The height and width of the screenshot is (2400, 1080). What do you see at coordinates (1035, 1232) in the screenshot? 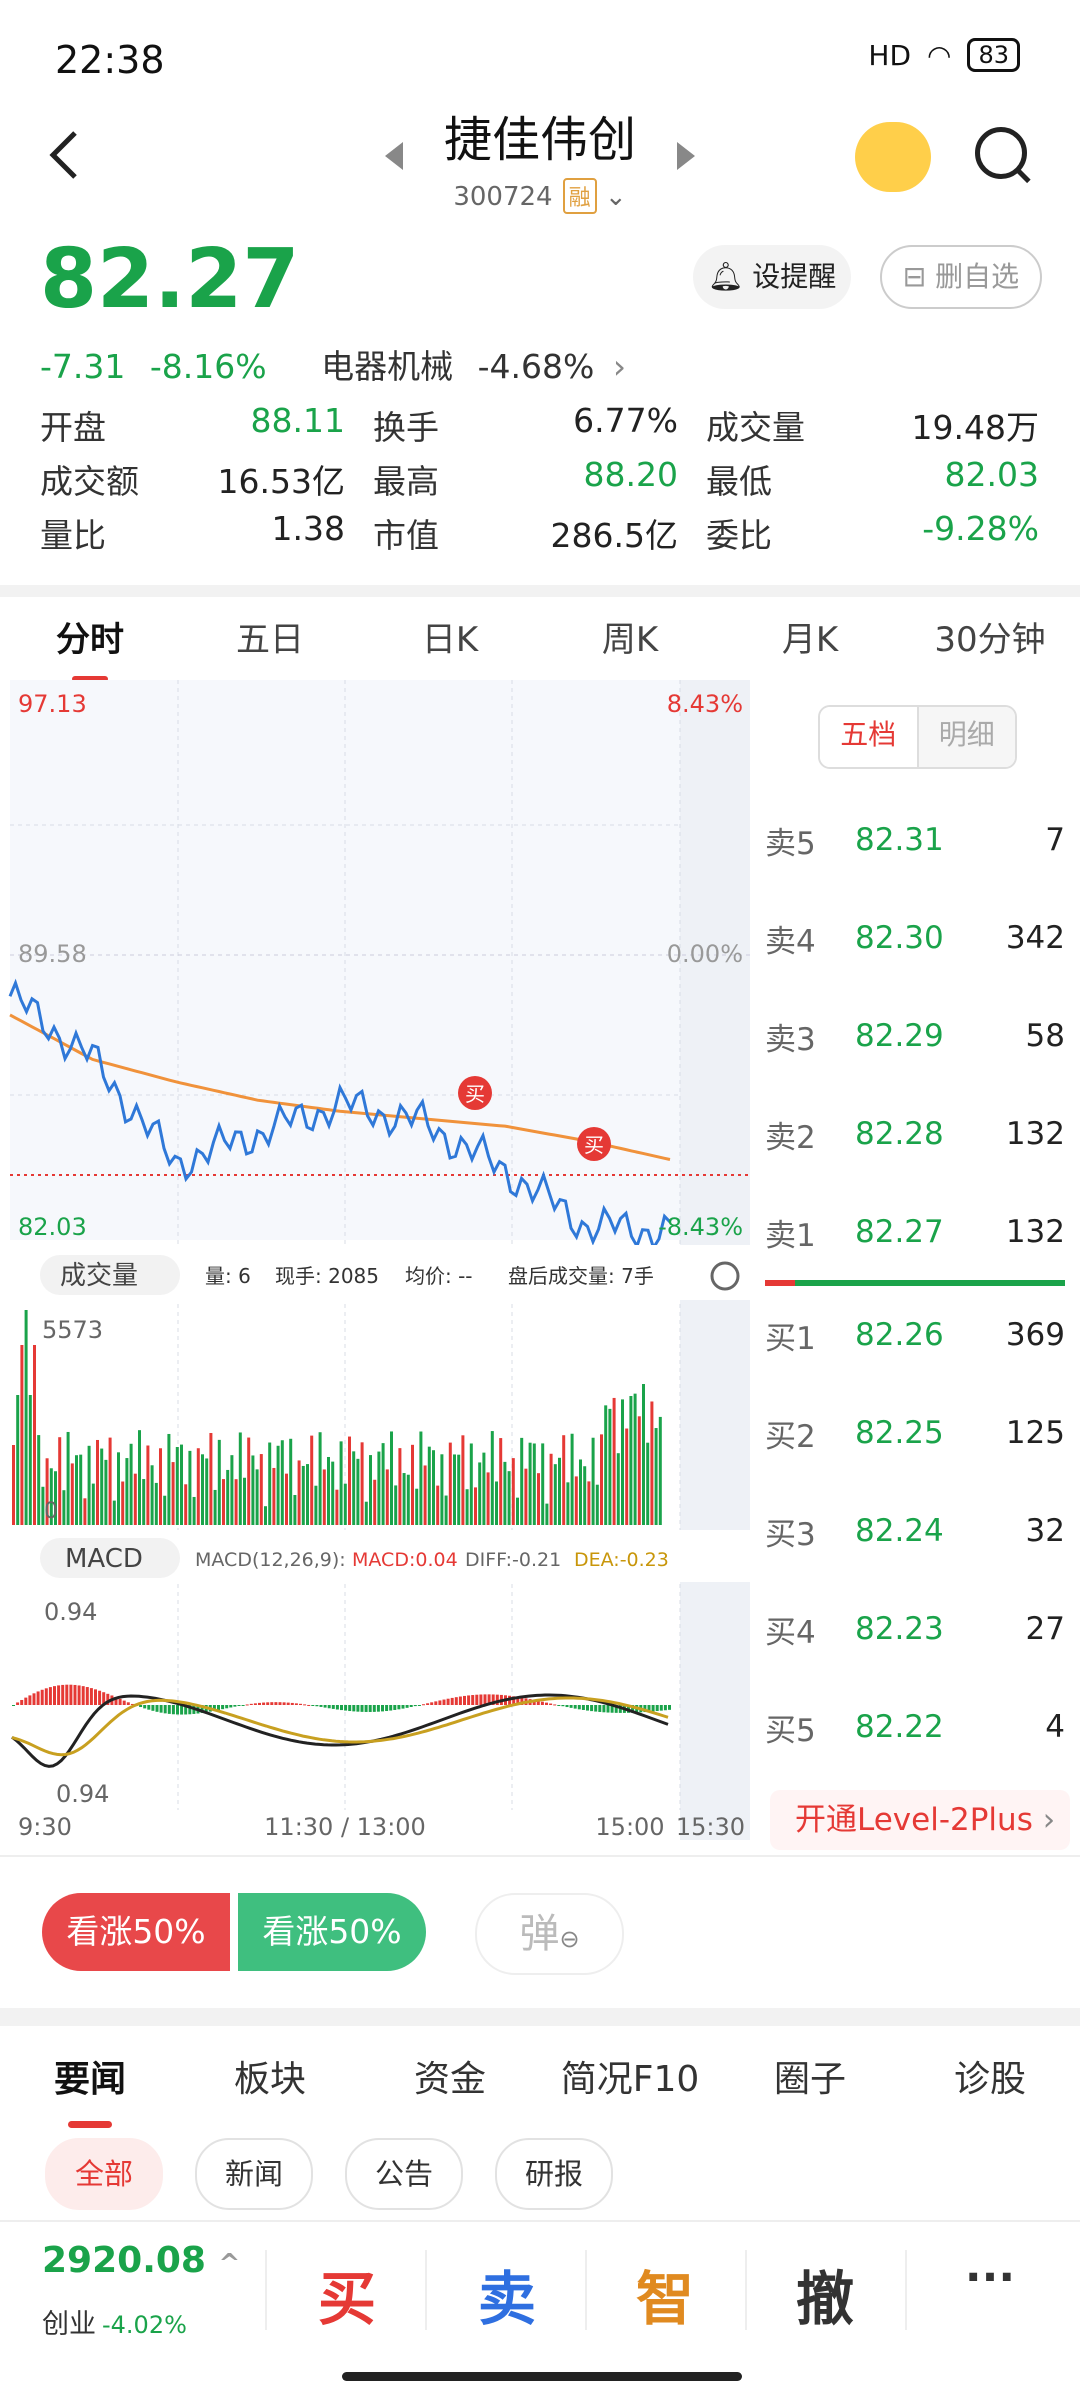
I see `orderbook-v: 132` at bounding box center [1035, 1232].